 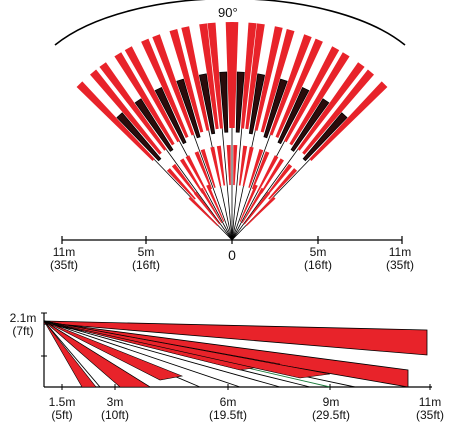 What do you see at coordinates (330, 408) in the screenshot?
I see `side-scale-label: 9m (29.5ft)` at bounding box center [330, 408].